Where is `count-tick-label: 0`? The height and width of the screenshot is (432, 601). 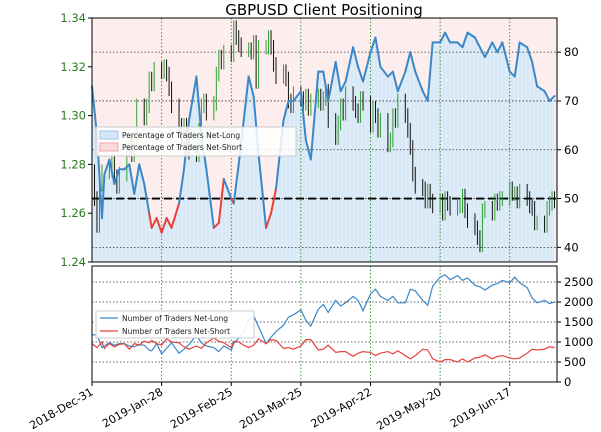
count-tick-label: 0 is located at coordinates (567, 382).